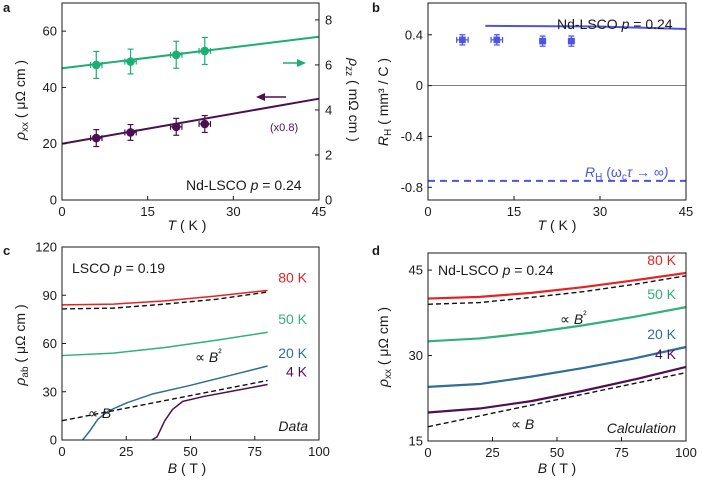 This screenshot has width=706, height=485. Describe the element at coordinates (292, 319) in the screenshot. I see `panel-c-curve-label-50-k: 50 K` at that location.